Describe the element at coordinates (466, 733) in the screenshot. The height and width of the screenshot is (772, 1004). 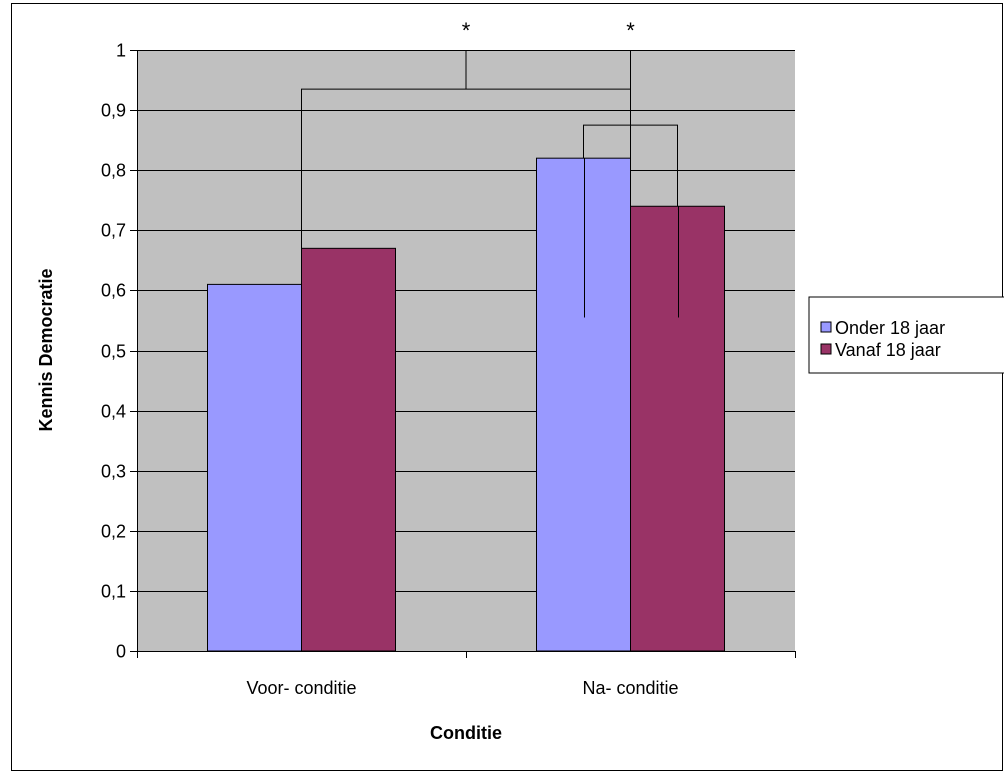
I see `x-axis-title: Conditie` at that location.